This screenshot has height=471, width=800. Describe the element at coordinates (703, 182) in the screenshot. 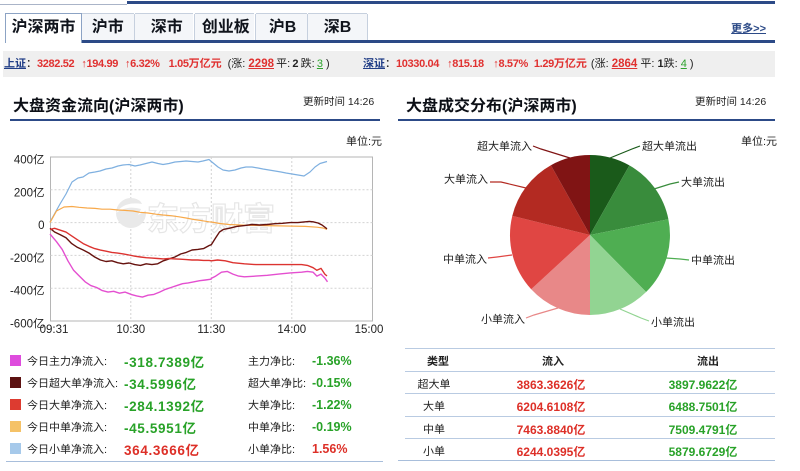

I see `svg-text: 大单流出` at that location.